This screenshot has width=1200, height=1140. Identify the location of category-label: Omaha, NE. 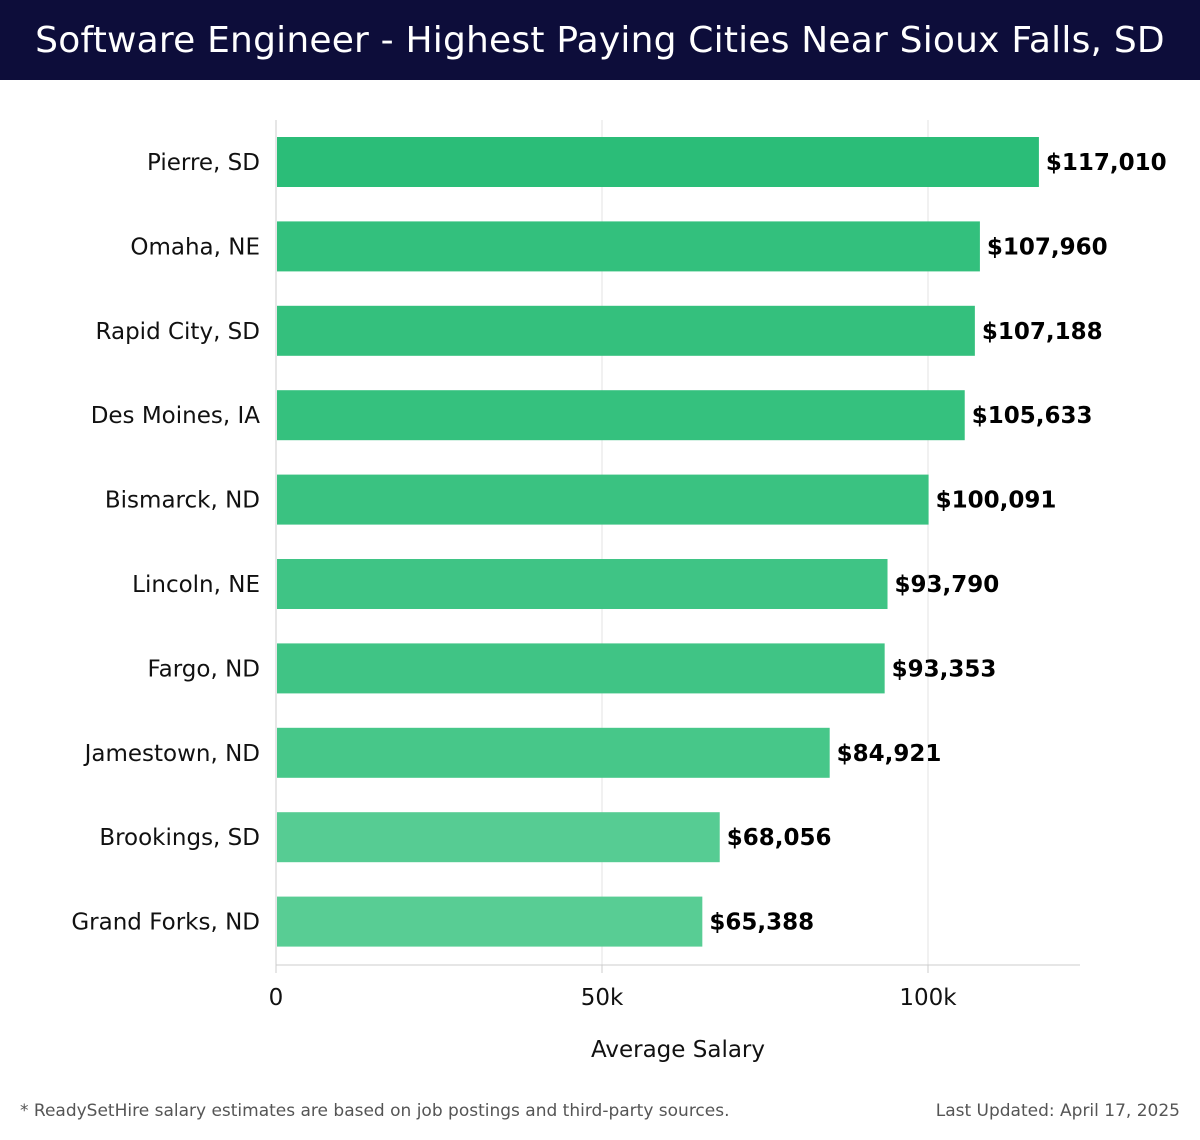
(195, 247).